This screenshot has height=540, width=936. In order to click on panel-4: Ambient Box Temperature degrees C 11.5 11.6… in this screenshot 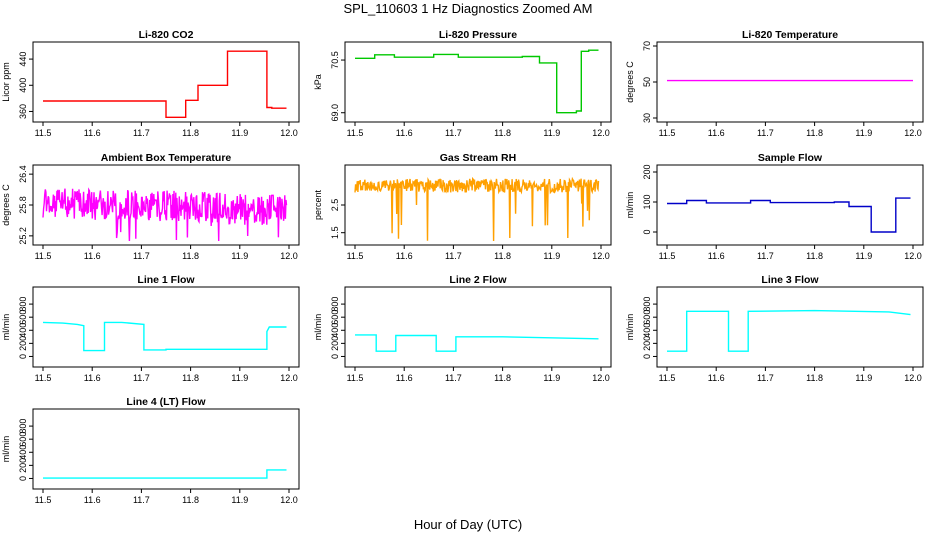, I will do `click(150, 206)`.